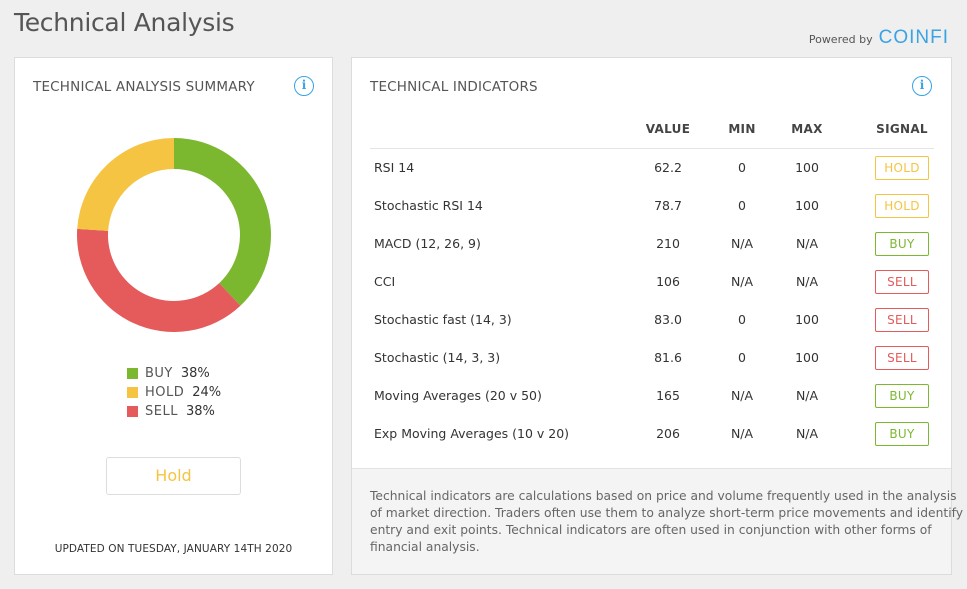 This screenshot has height=589, width=967. What do you see at coordinates (668, 319) in the screenshot?
I see `indicator-value: 83.0` at bounding box center [668, 319].